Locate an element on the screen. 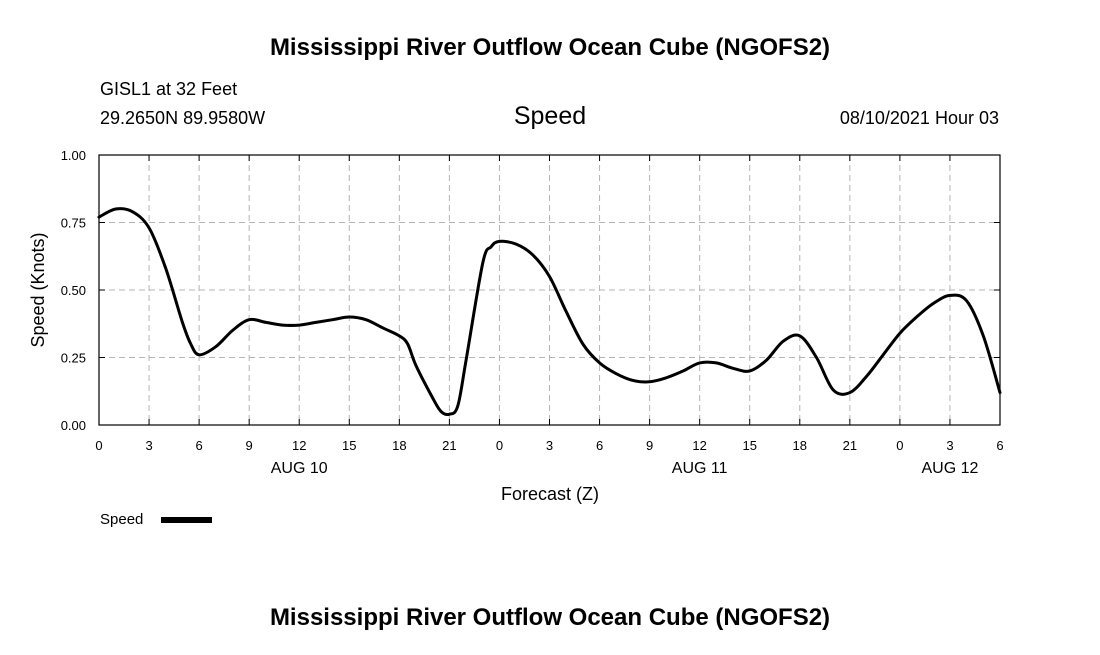 The image size is (1100, 655). y-tick-label: 1.00 is located at coordinates (73, 155).